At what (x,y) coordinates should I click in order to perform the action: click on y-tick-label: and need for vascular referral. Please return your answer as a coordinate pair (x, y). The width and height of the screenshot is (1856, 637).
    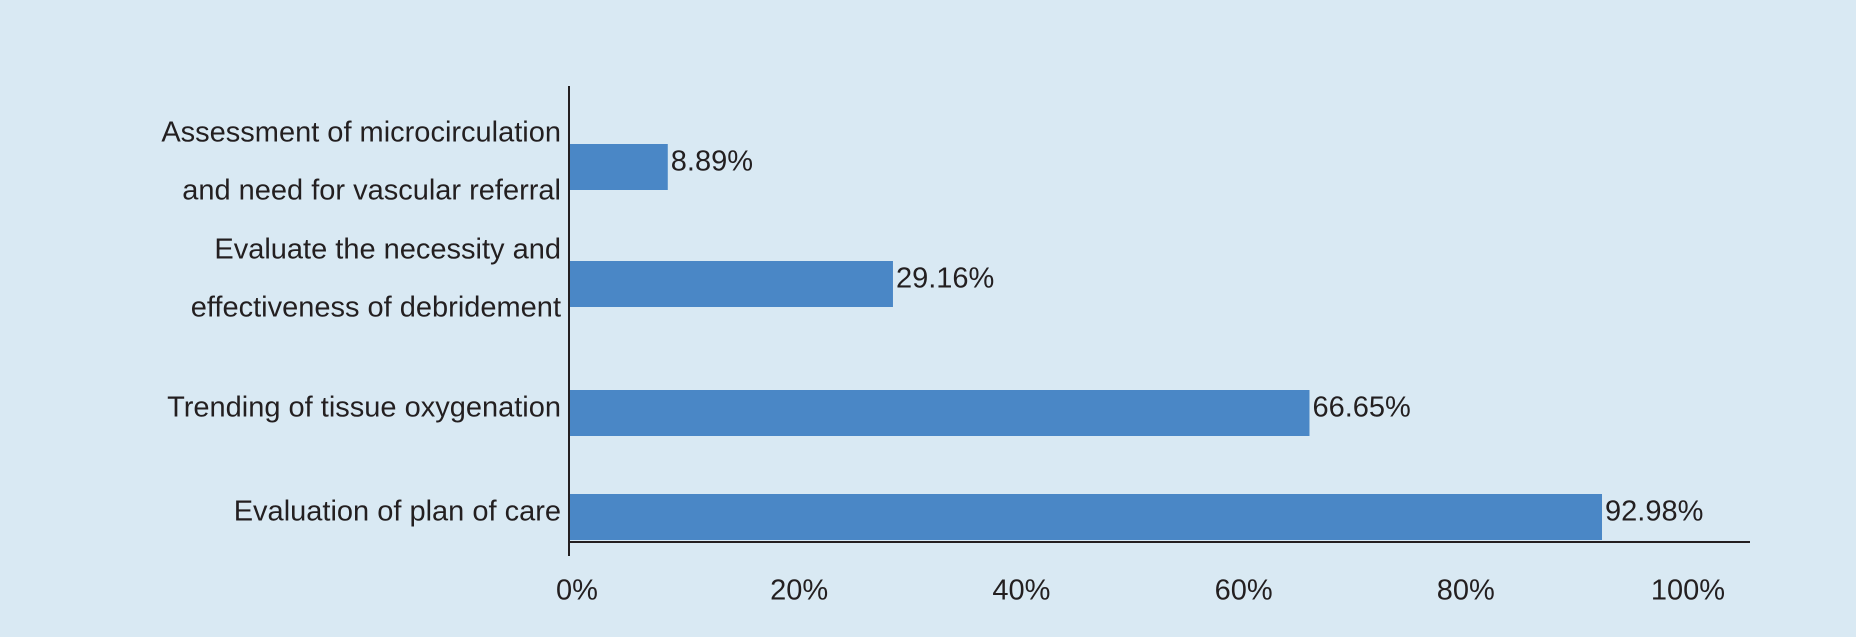
    Looking at the image, I should click on (371, 191).